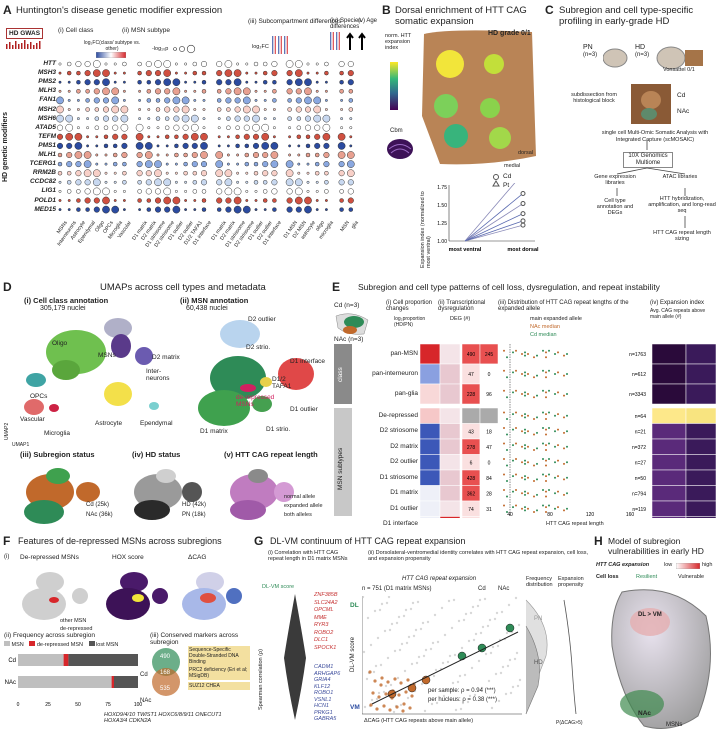 This screenshot has height=737, width=720. Describe the element at coordinates (47, 82) in the screenshot. I see `gene-label: PMS2` at that location.